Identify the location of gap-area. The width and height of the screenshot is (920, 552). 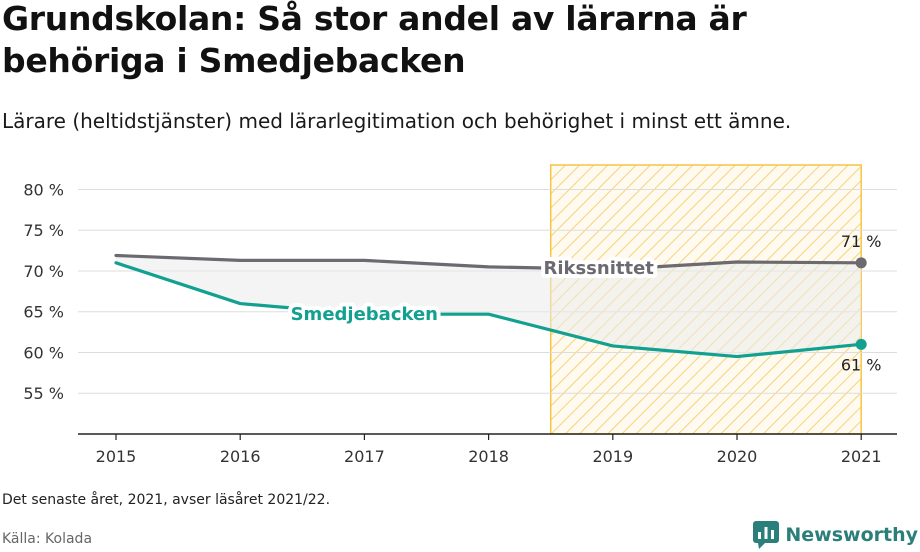
(489, 306).